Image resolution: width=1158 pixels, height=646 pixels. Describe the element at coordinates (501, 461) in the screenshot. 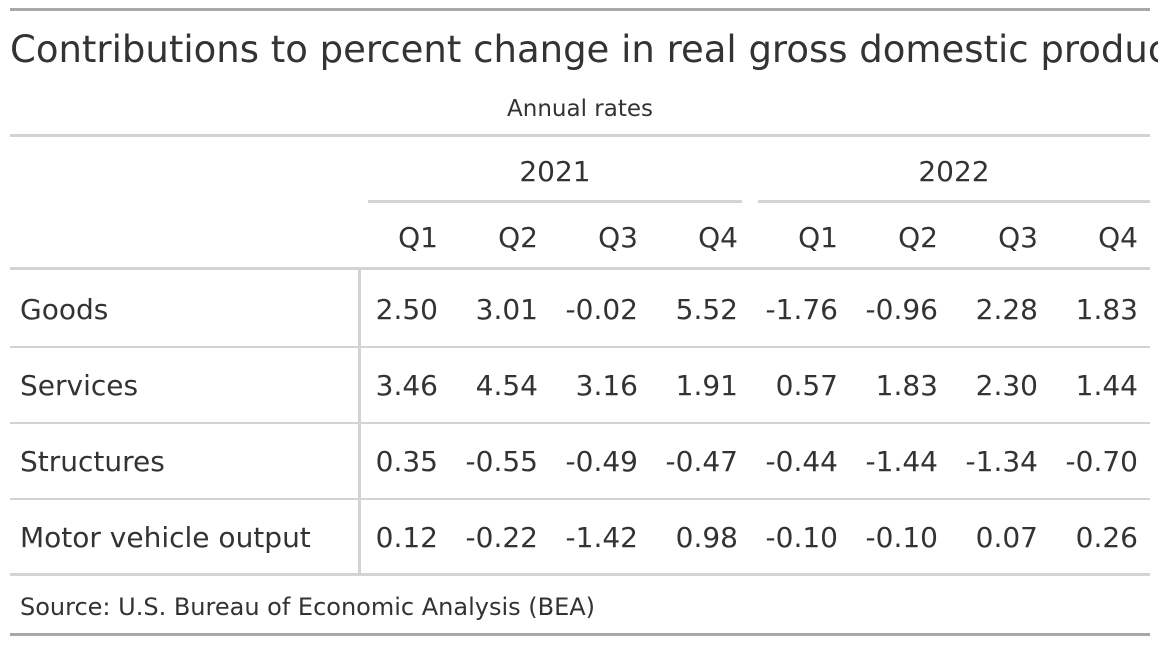

I see `table-cell: -0.55` at that location.